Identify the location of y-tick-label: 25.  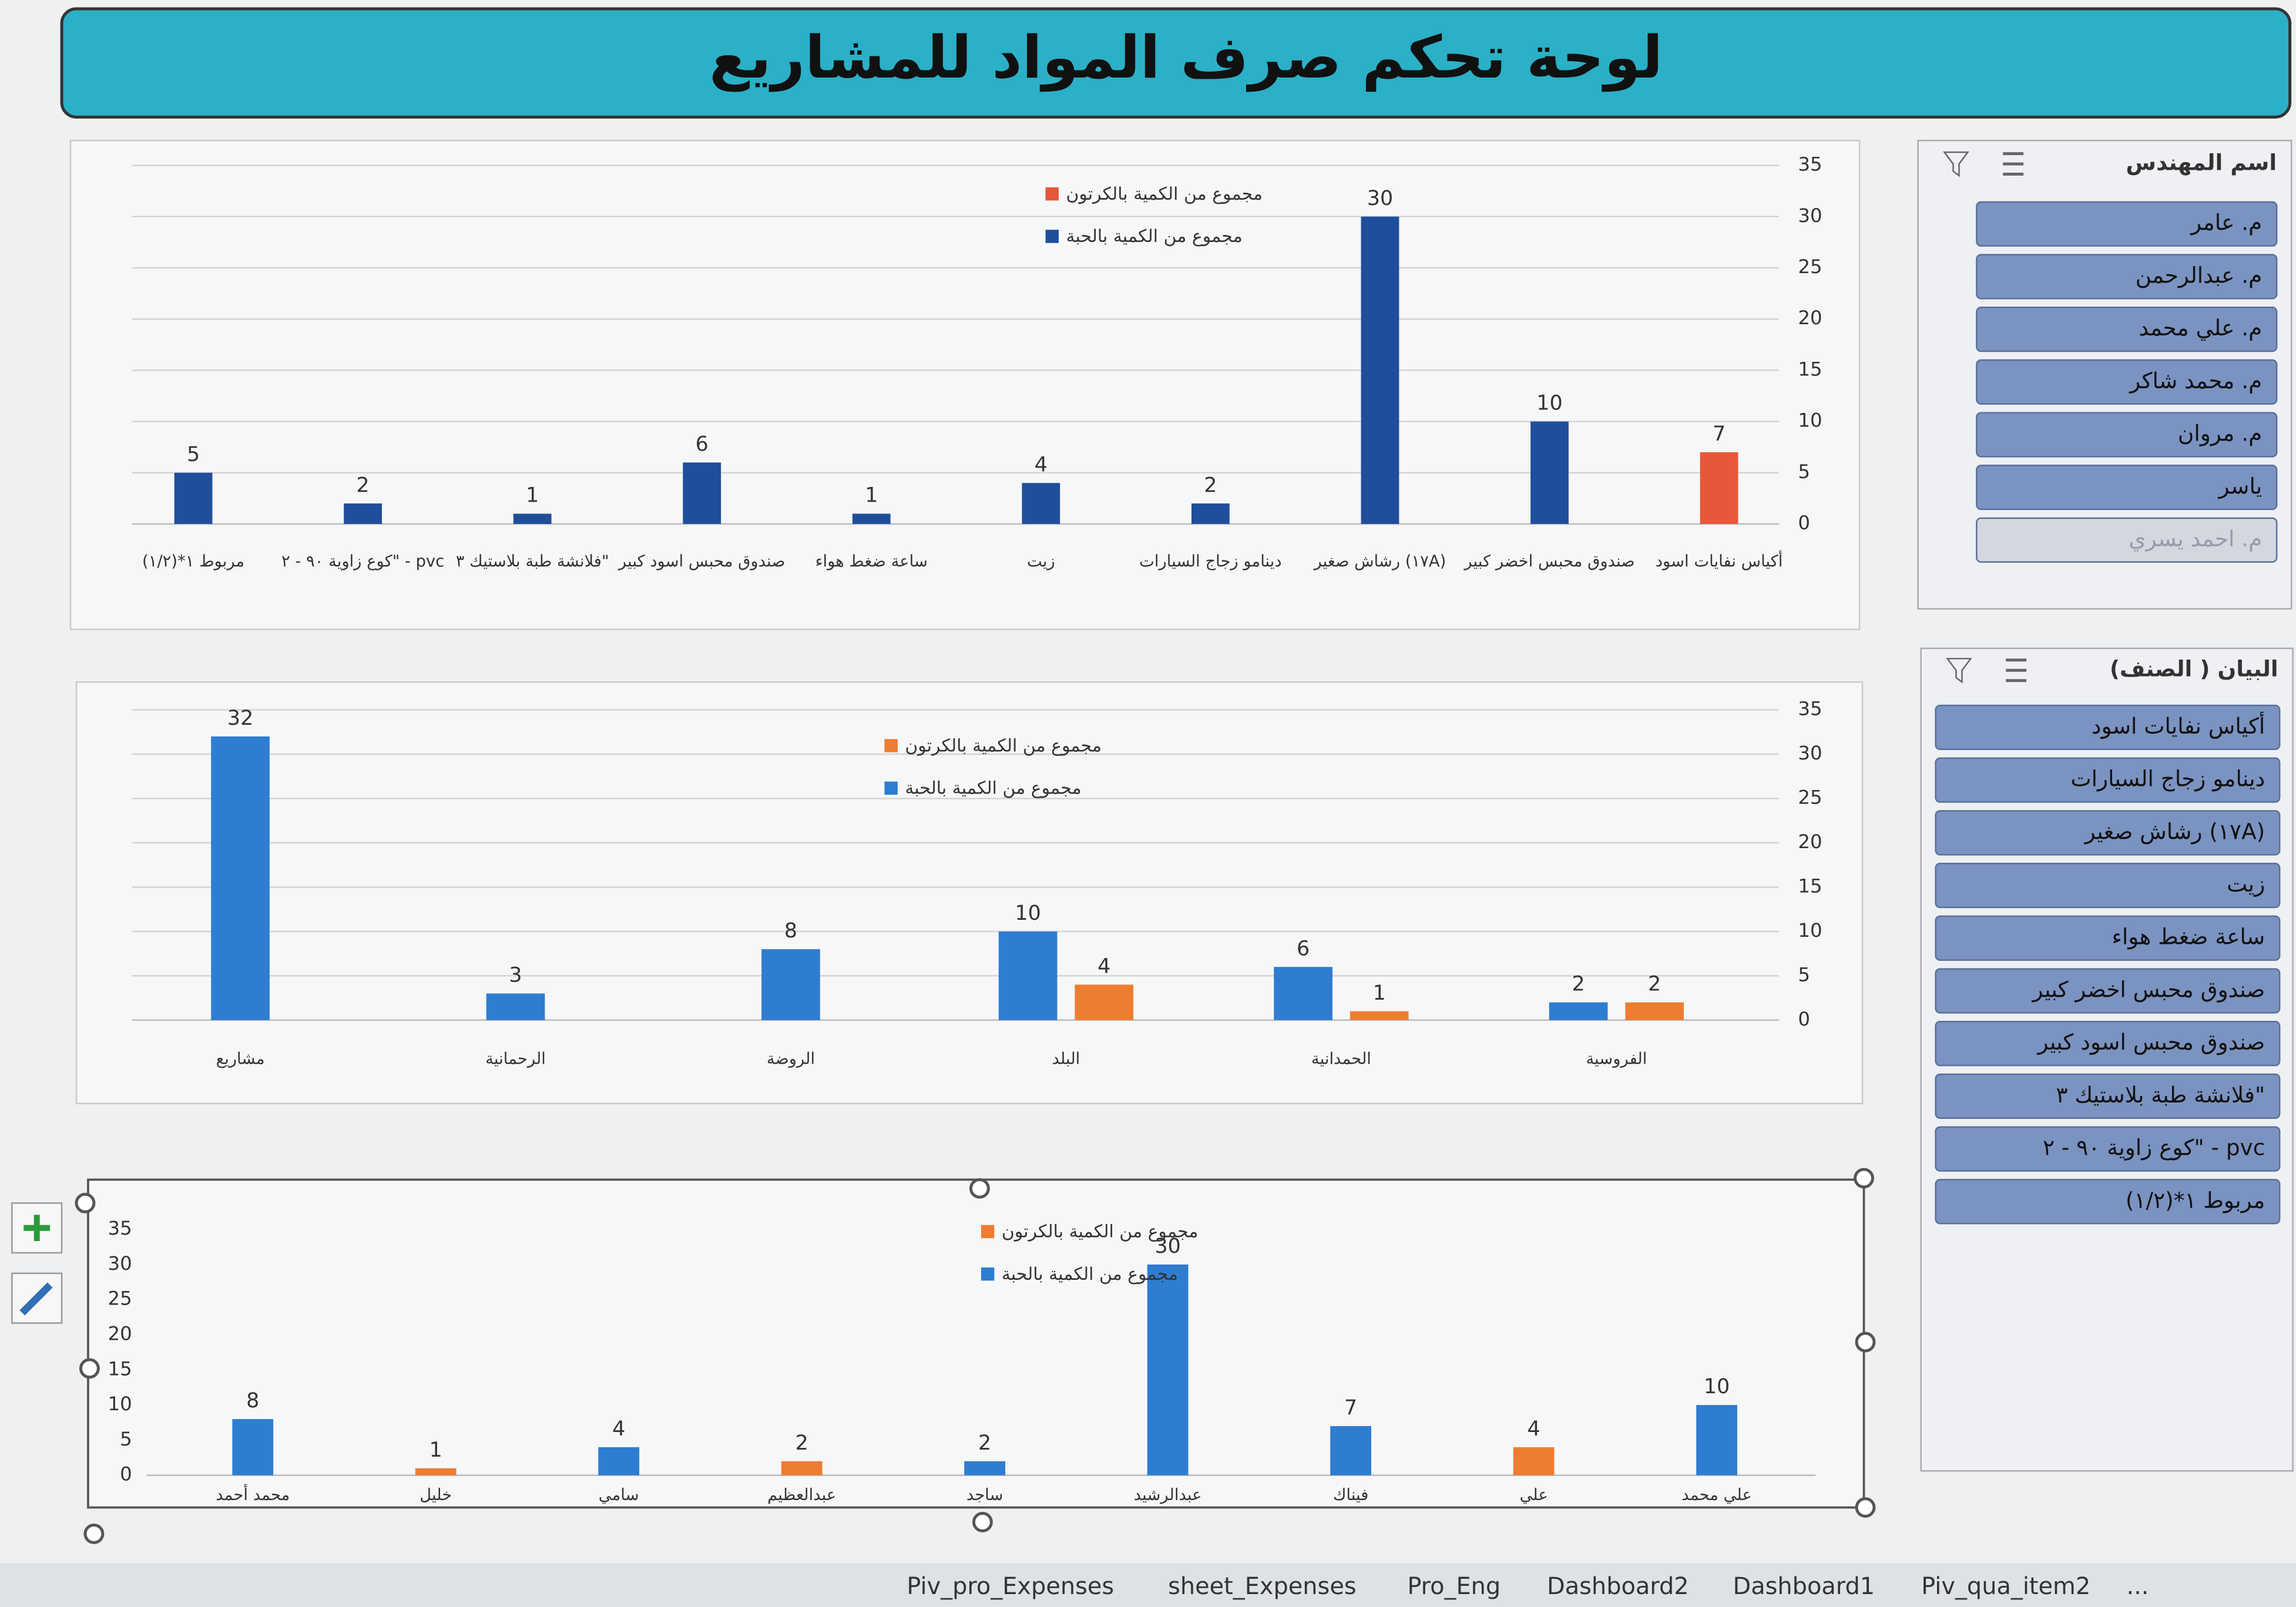
(120, 1298).